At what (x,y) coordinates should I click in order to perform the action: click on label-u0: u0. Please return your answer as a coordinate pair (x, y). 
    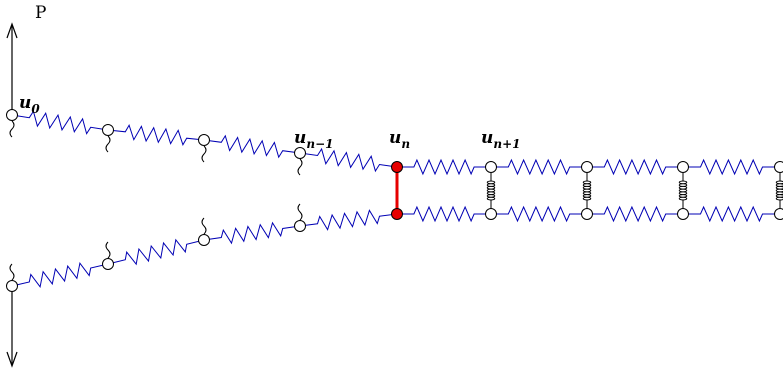
    Looking at the image, I should click on (29, 104).